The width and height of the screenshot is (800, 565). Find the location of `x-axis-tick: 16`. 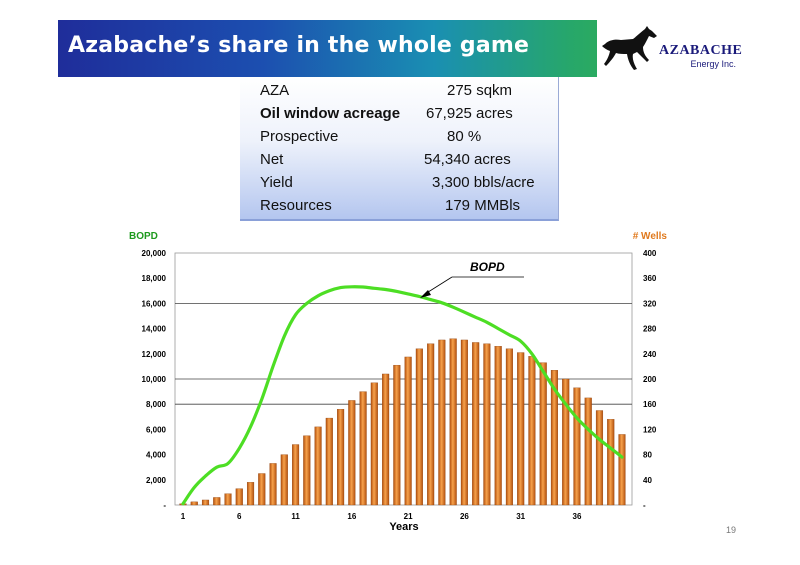

x-axis-tick: 16 is located at coordinates (351, 516).